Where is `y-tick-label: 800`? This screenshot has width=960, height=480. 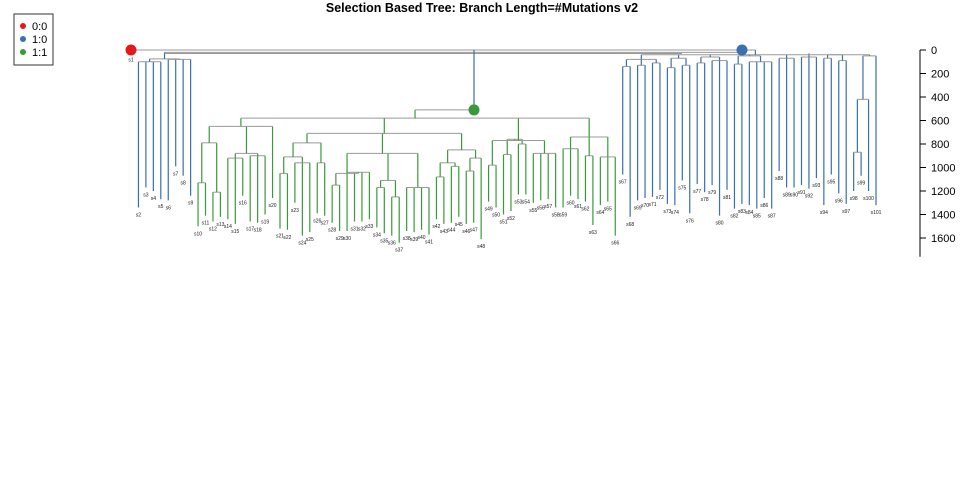
y-tick-label: 800 is located at coordinates (940, 145).